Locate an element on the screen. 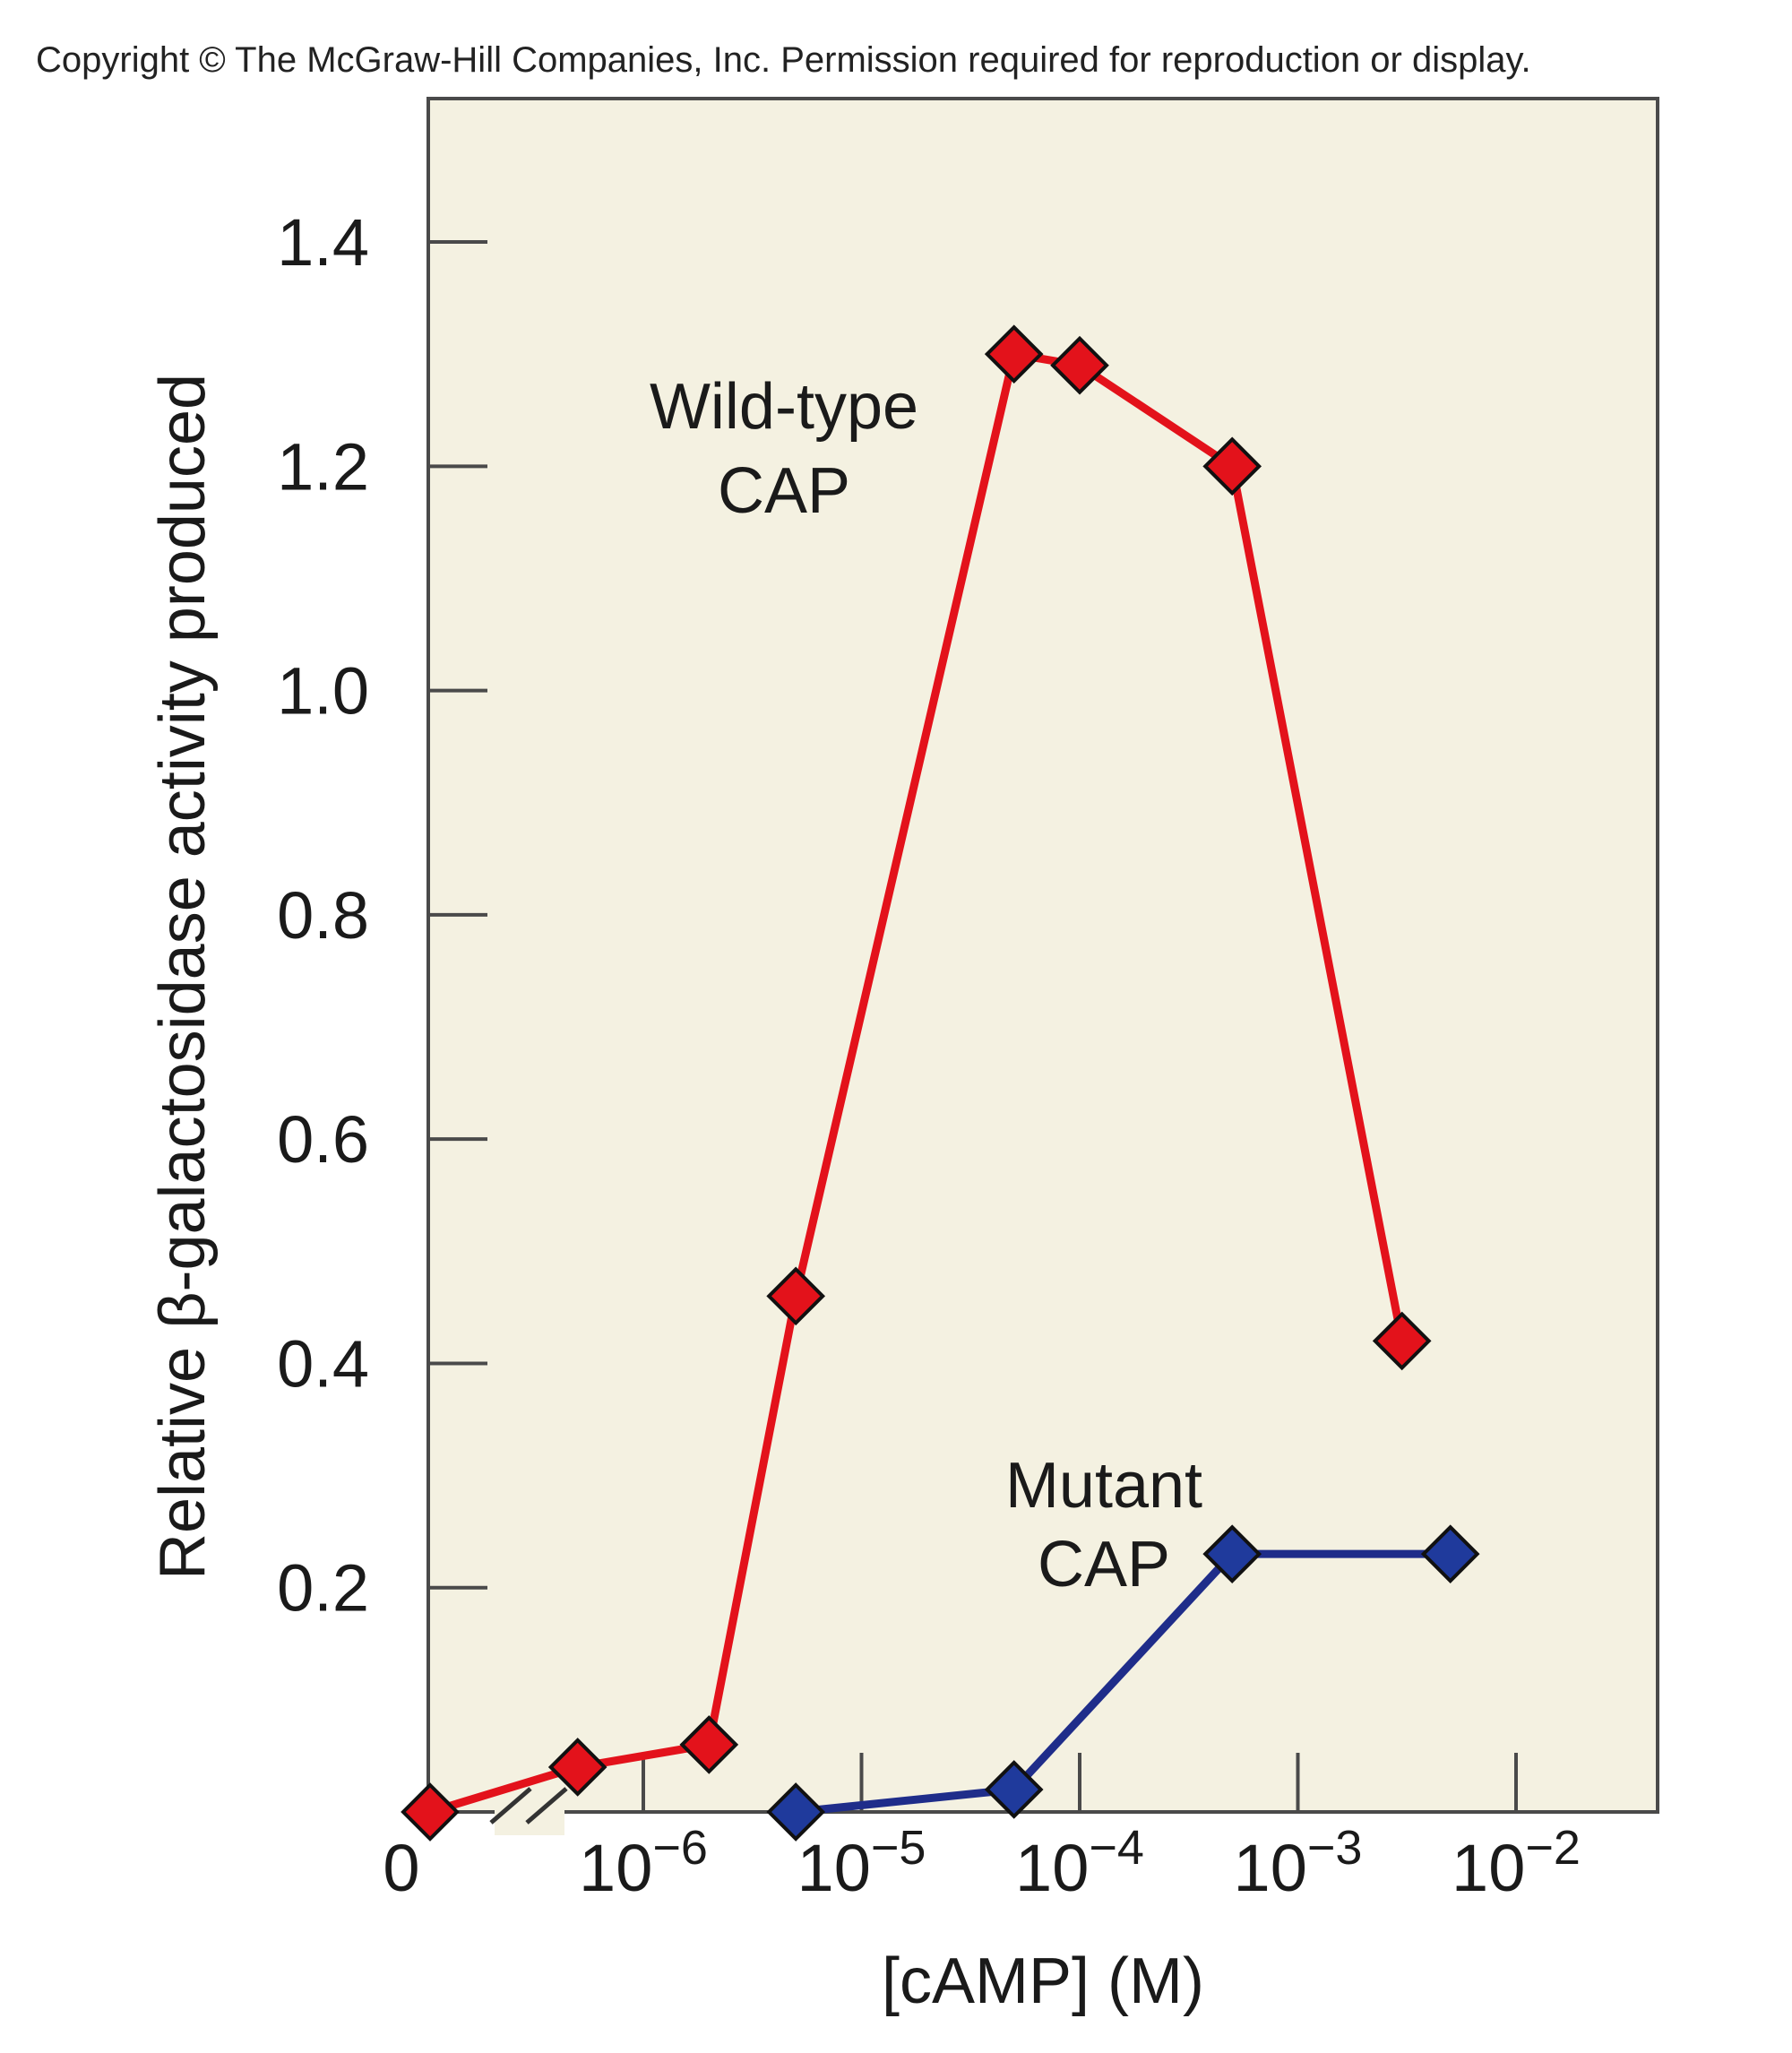 The image size is (1792, 2053). mutant-annotation-line1: Mutant is located at coordinates (1104, 1486).